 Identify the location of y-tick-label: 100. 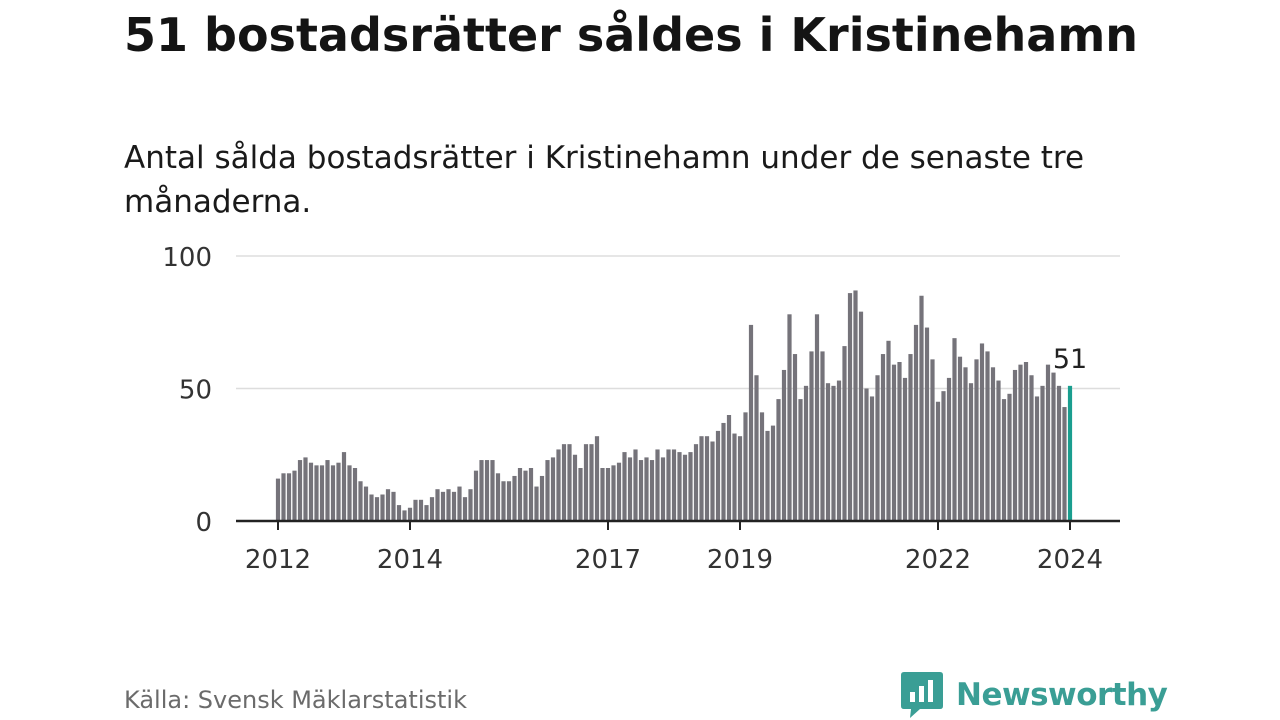
(187, 258).